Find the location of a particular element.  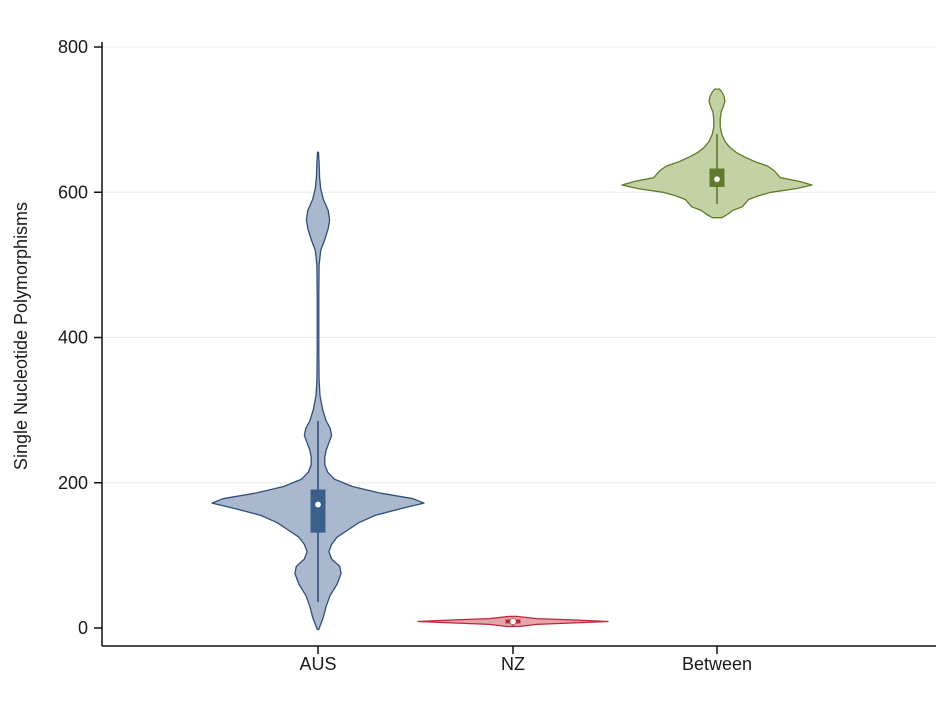

x-ticks: AUS NZ Between is located at coordinates (525, 660).